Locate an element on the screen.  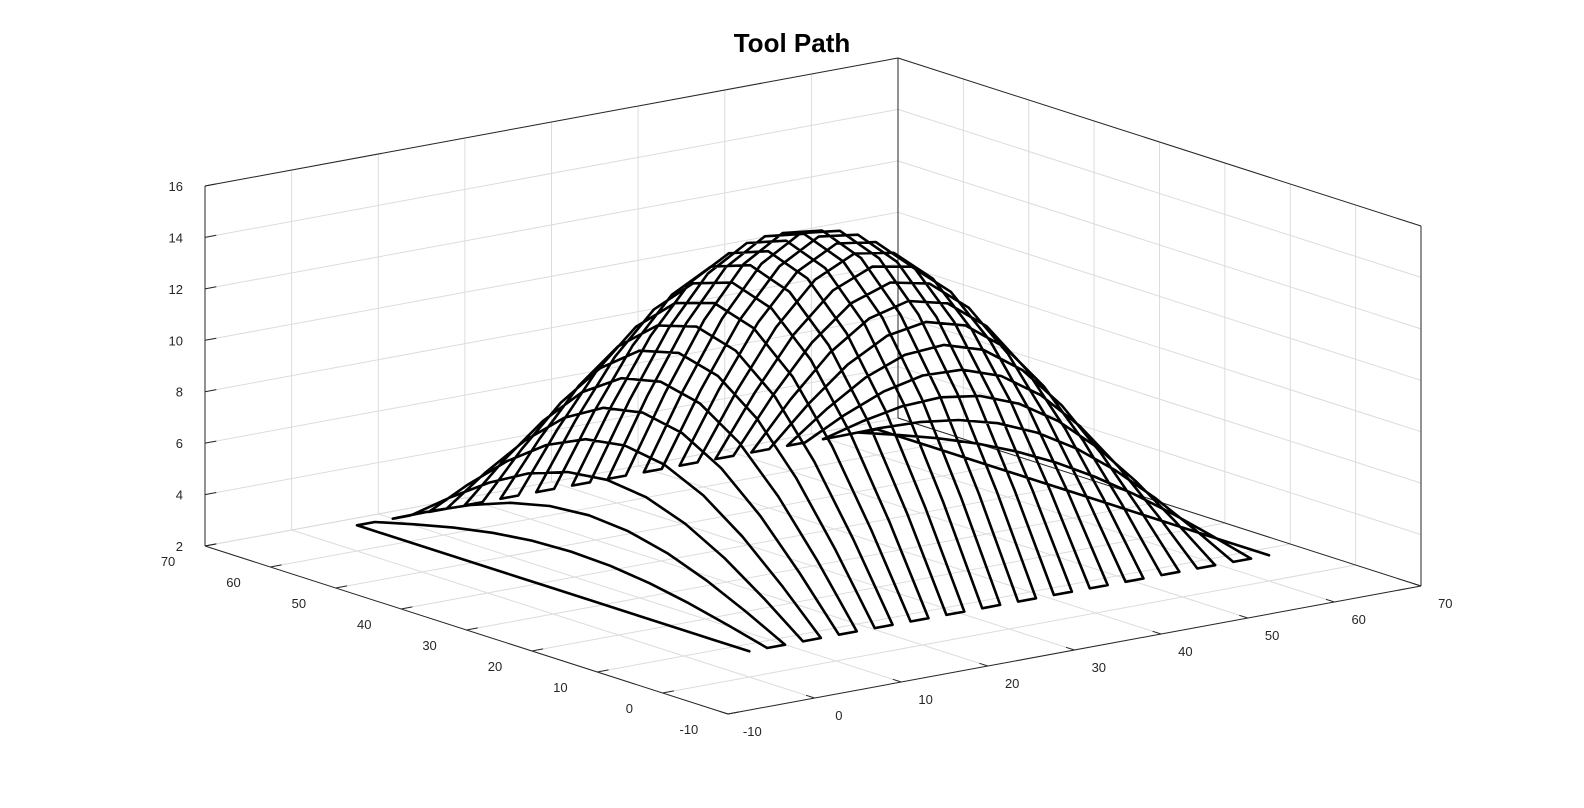
x-tick-label: 60 is located at coordinates (1358, 619).